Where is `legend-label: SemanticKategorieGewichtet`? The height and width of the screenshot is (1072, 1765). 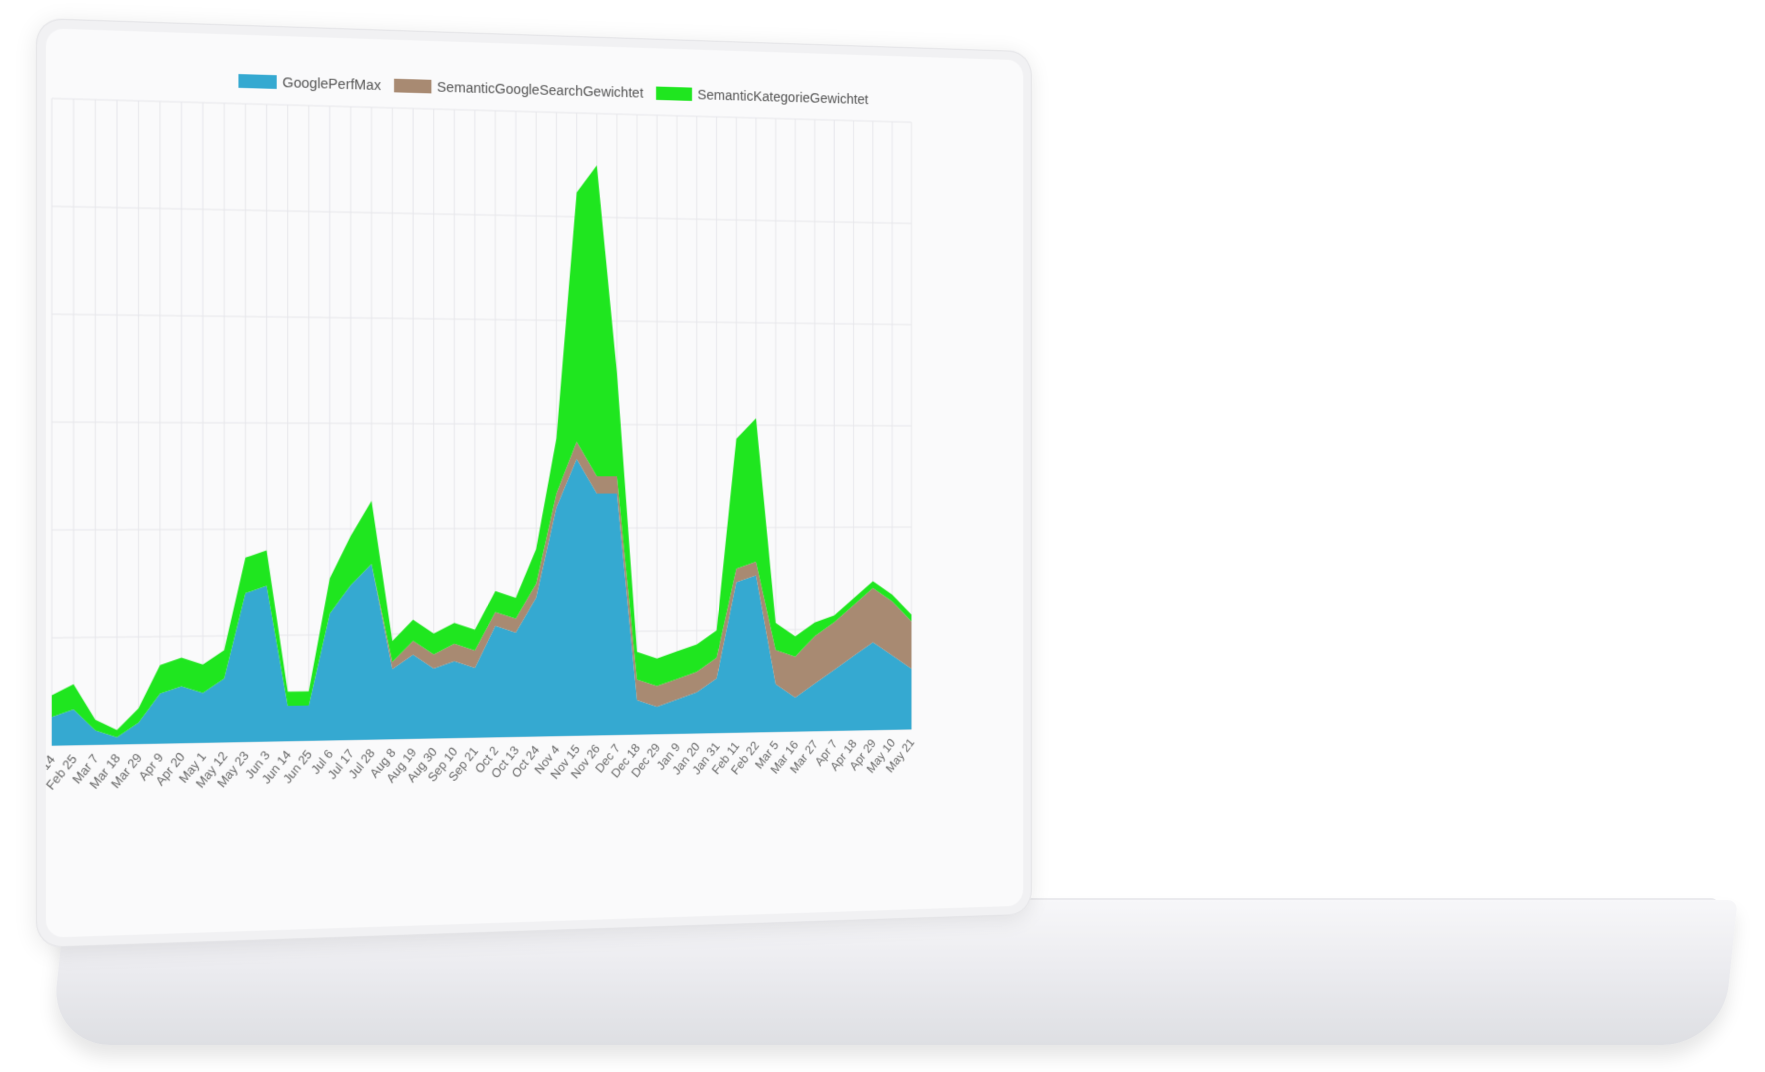
legend-label: SemanticKategorieGewichtet is located at coordinates (783, 98).